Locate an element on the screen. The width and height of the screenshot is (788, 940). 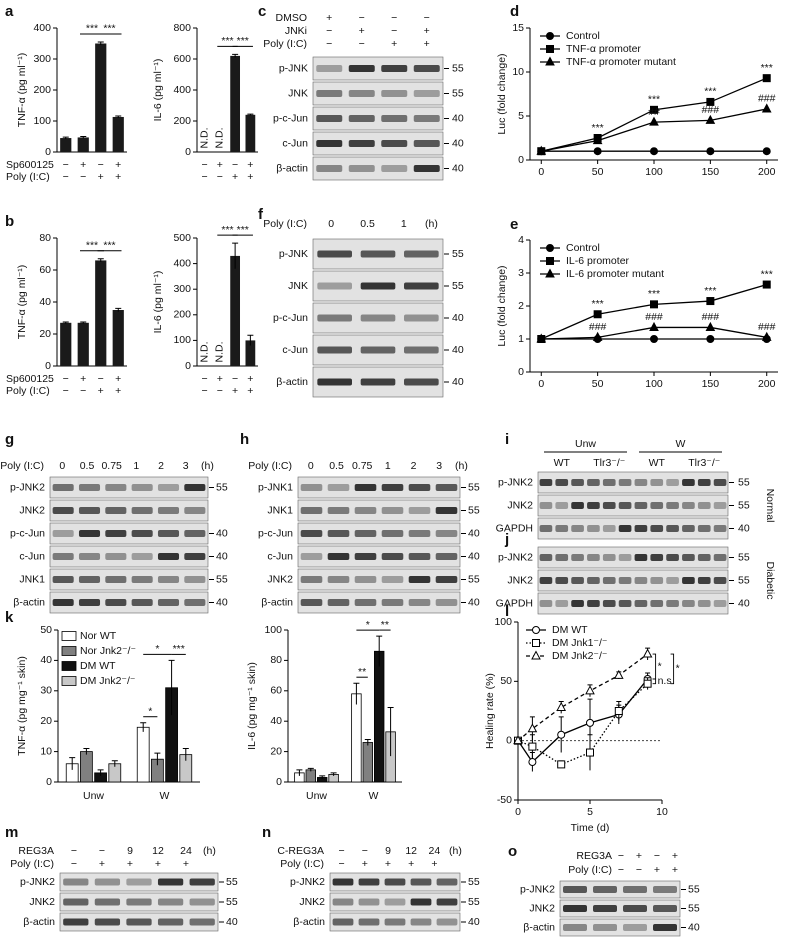
bracket-label: n.s is located at coordinates (665, 681).